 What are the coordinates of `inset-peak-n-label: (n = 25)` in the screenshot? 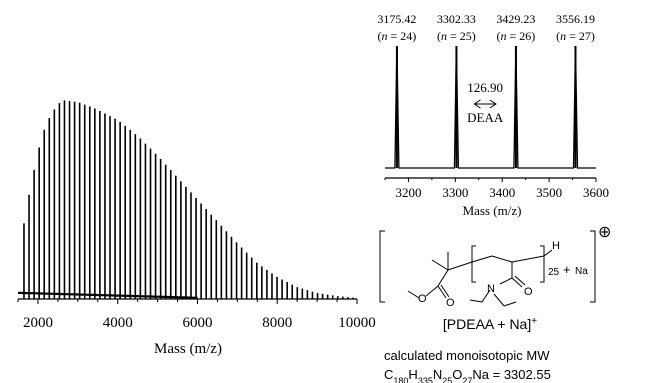 It's located at (456, 36).